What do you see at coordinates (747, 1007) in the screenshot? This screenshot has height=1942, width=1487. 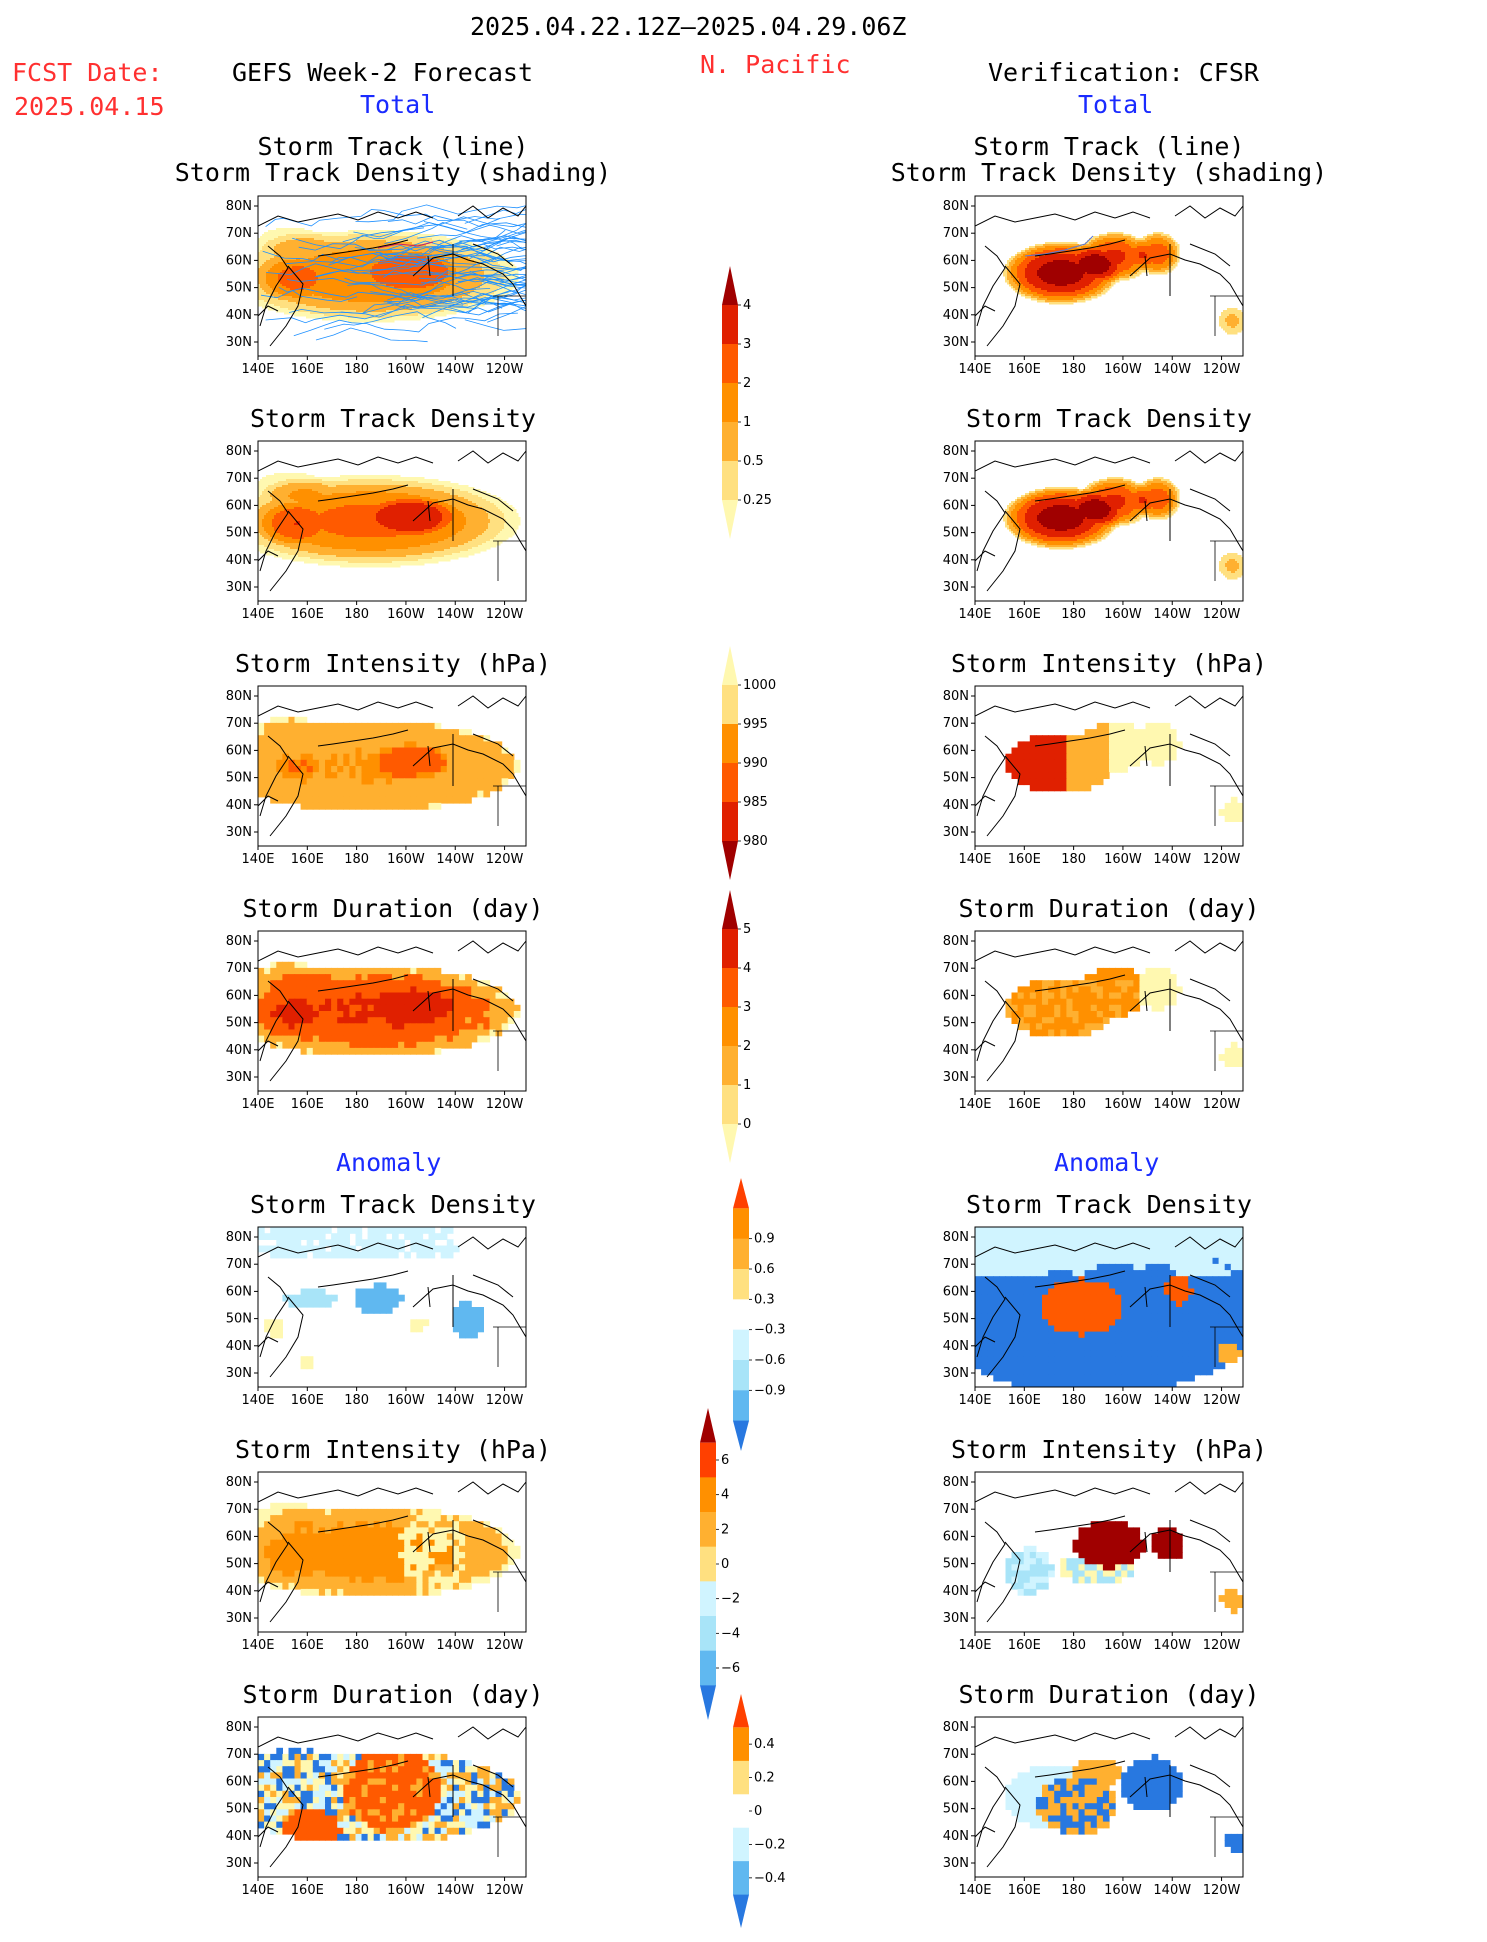 I see `colorbar-label: 3` at bounding box center [747, 1007].